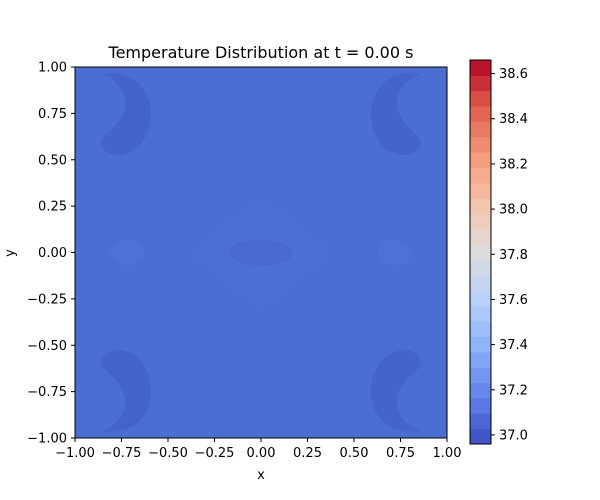 The height and width of the screenshot is (500, 600). Describe the element at coordinates (513, 345) in the screenshot. I see `colorbar-tick-label: 37.4` at that location.